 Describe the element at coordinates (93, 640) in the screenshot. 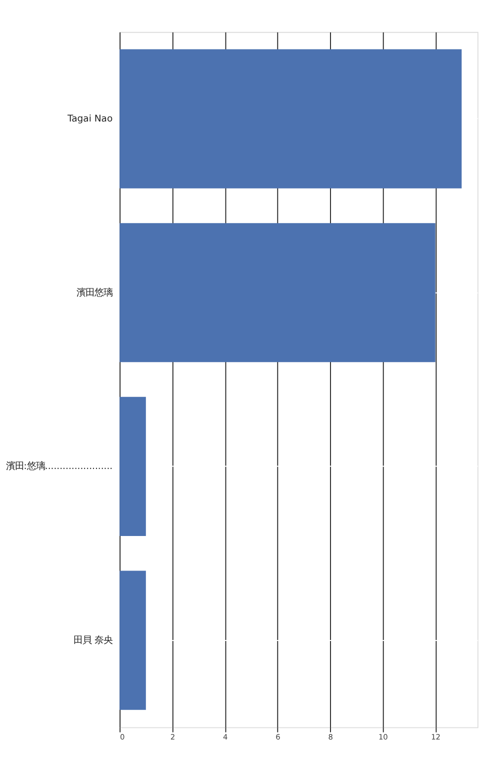

I see `y-tick-label: 田貝 奈央` at that location.